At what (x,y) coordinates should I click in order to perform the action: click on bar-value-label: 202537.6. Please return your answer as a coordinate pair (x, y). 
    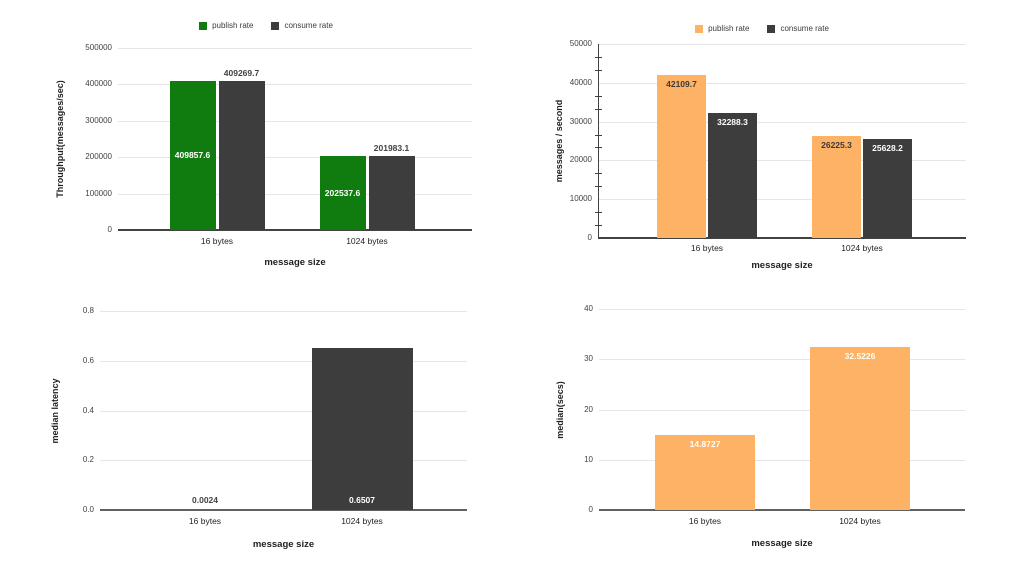
    Looking at the image, I should click on (342, 193).